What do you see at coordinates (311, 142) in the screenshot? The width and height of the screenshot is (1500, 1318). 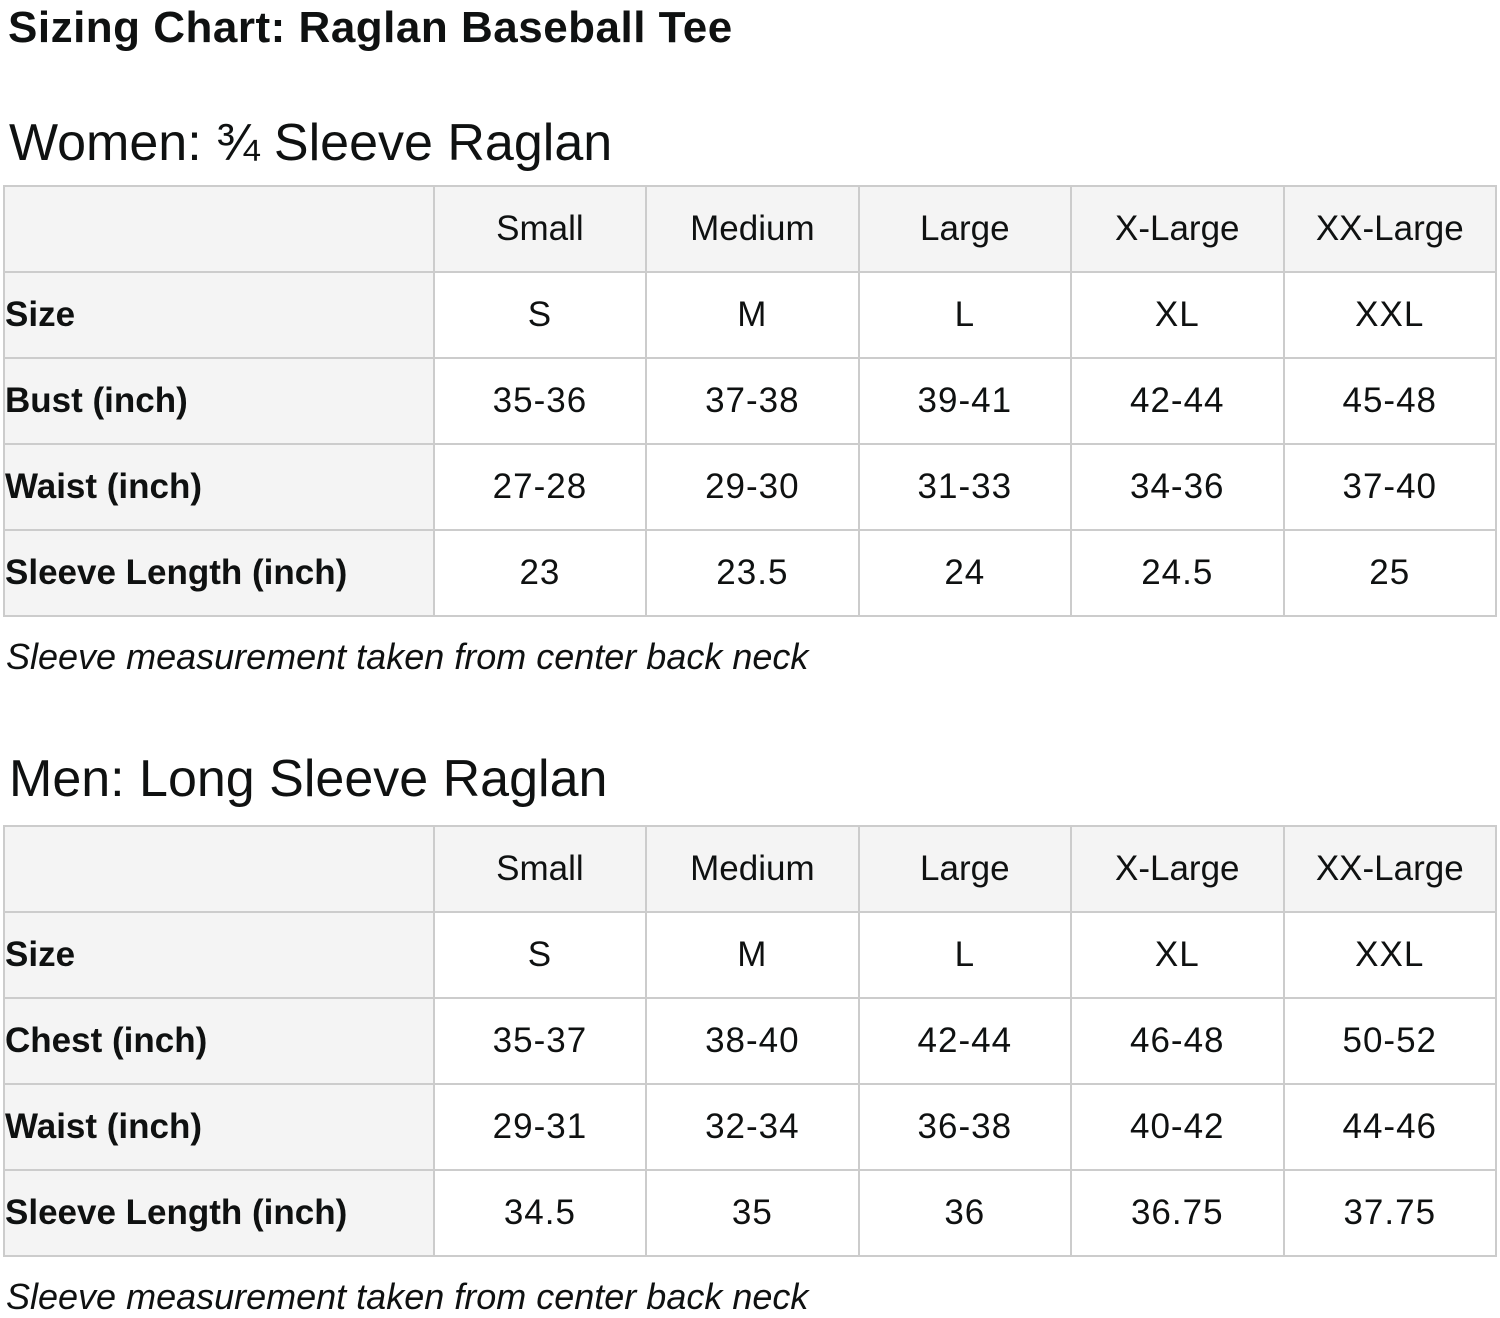 I see `women-section-heading: Women: ¾ Sleeve Raglan` at bounding box center [311, 142].